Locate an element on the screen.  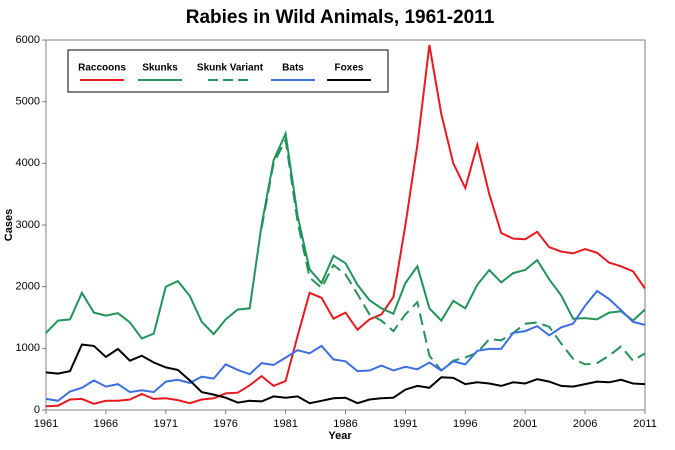
y-tick-label: 5000 is located at coordinates (28, 102).